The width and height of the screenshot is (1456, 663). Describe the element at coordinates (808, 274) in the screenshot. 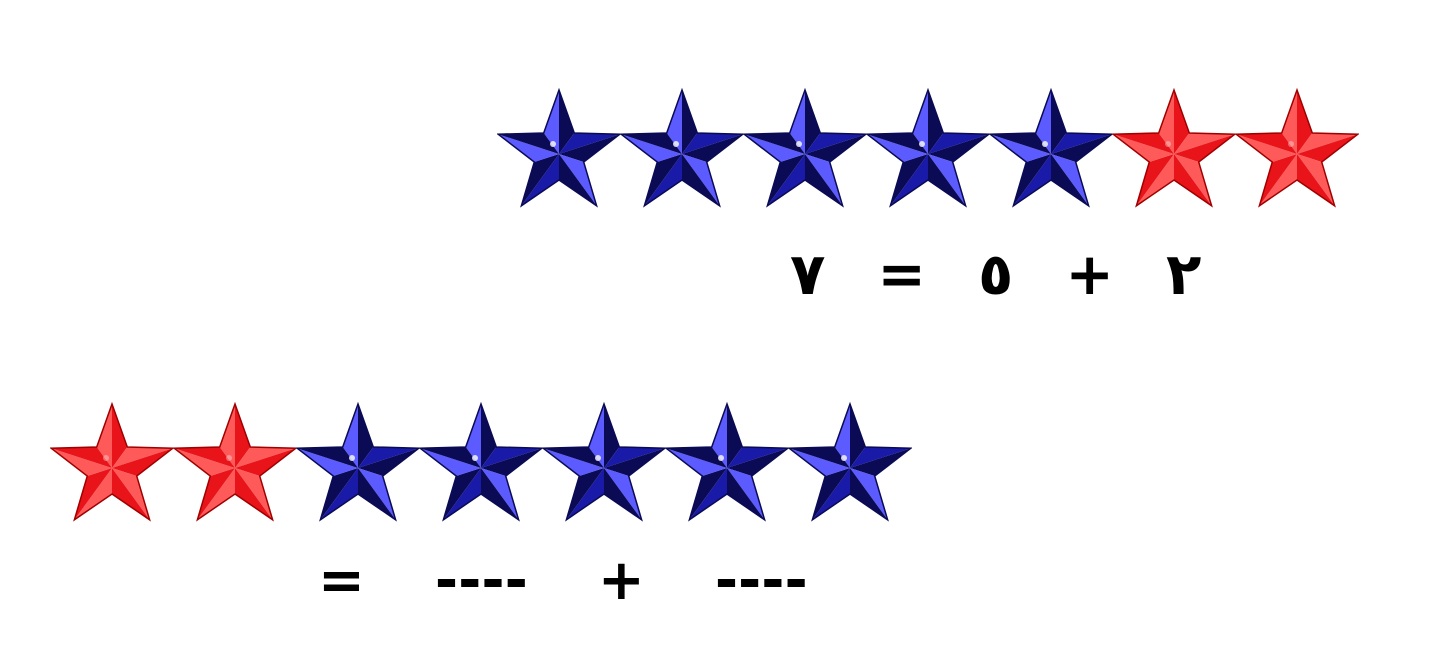

I see `top-eq-result: ٧` at that location.